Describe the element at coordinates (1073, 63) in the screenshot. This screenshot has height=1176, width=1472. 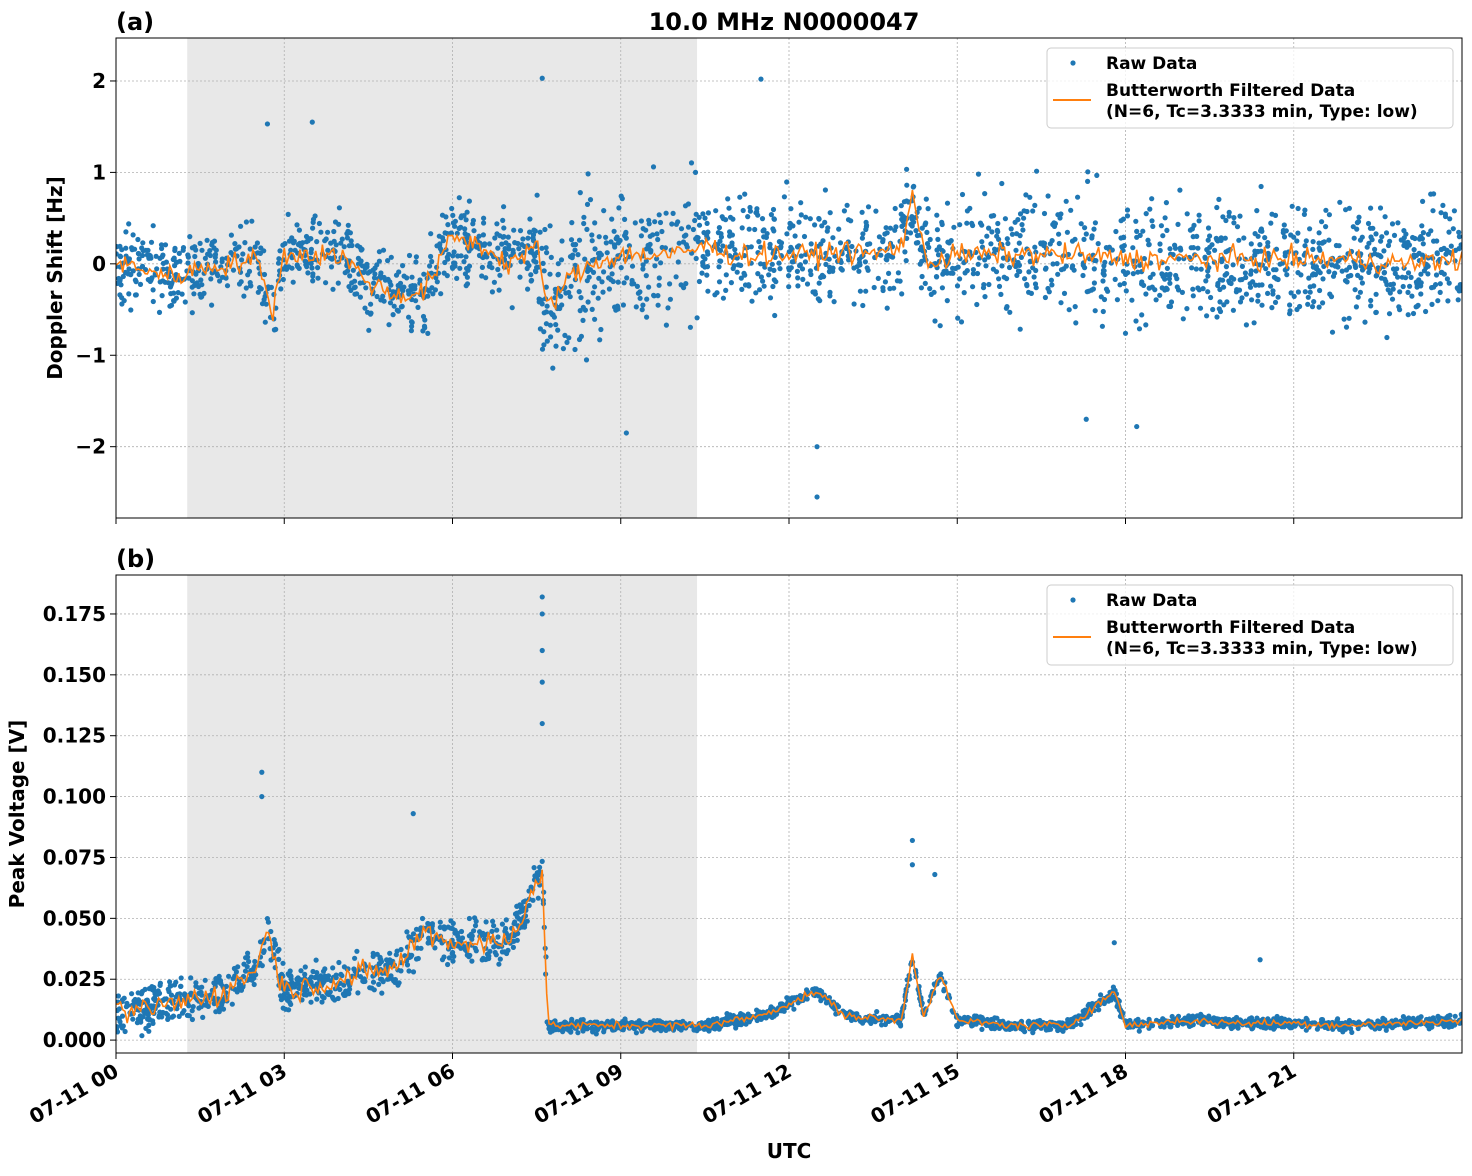
I see `legend-raw-marker` at that location.